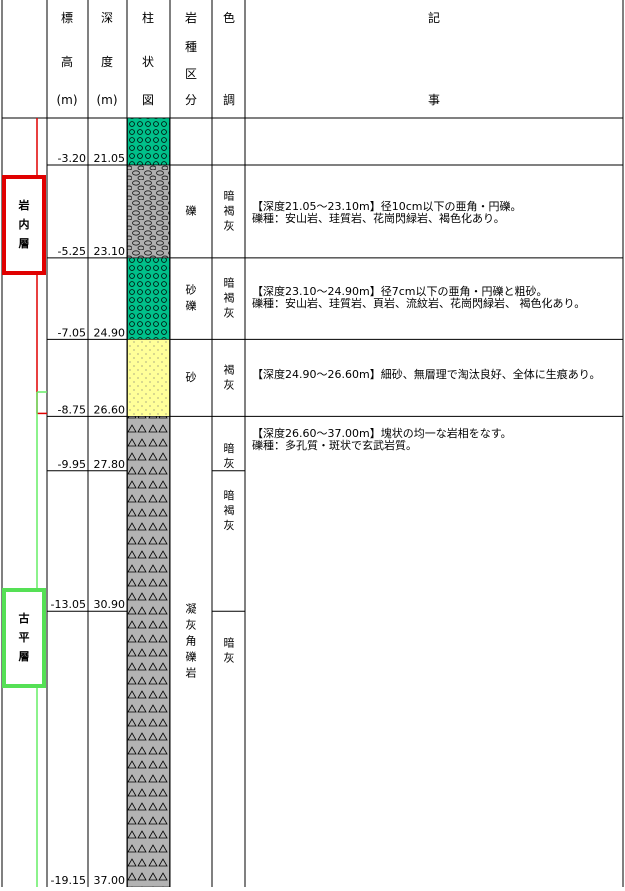  Describe the element at coordinates (110, 251) in the screenshot. I see `depth-label: 23.10` at that location.